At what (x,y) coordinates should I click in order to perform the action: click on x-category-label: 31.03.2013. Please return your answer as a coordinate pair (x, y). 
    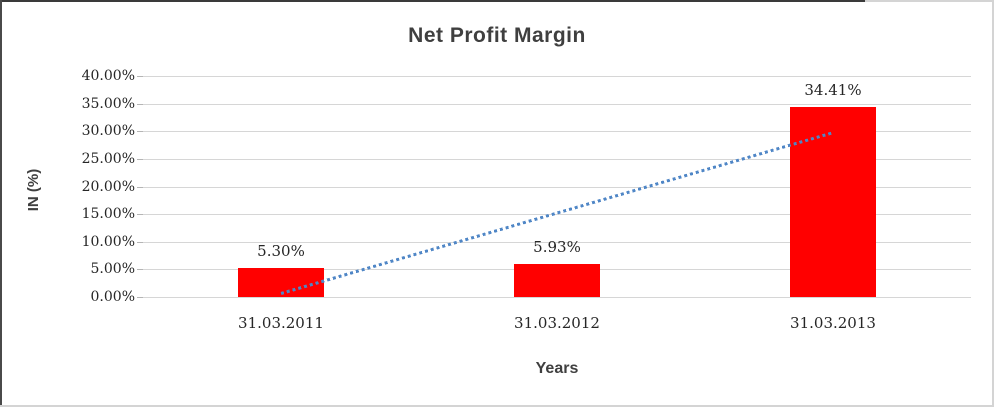
    Looking at the image, I should click on (833, 323).